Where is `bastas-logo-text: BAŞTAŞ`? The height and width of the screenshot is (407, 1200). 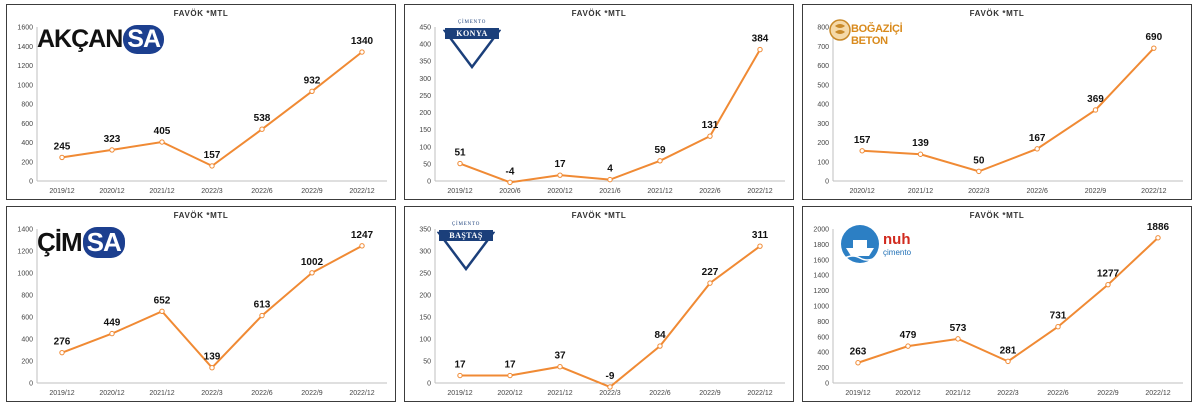 bastas-logo-text: BAŞTAŞ is located at coordinates (466, 235).